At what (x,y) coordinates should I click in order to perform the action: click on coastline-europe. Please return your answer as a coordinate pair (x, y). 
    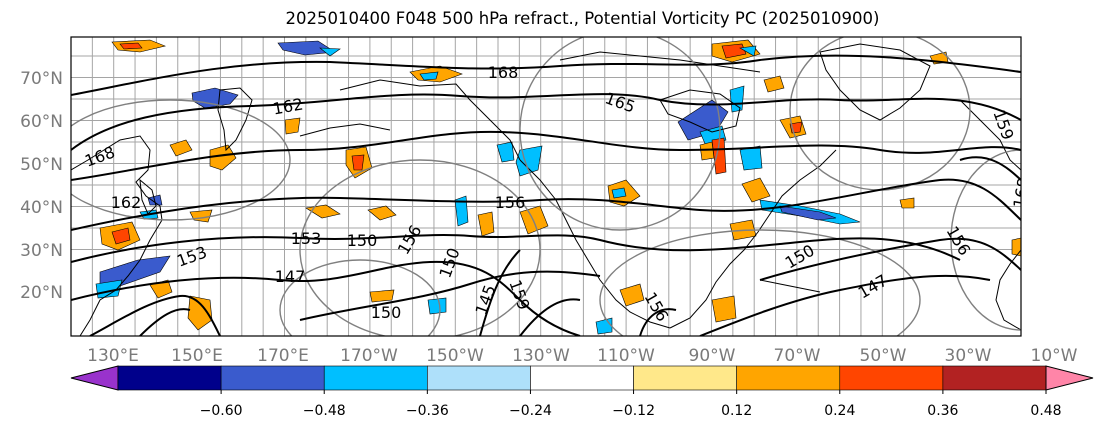
    Looking at the image, I should click on (990, 135).